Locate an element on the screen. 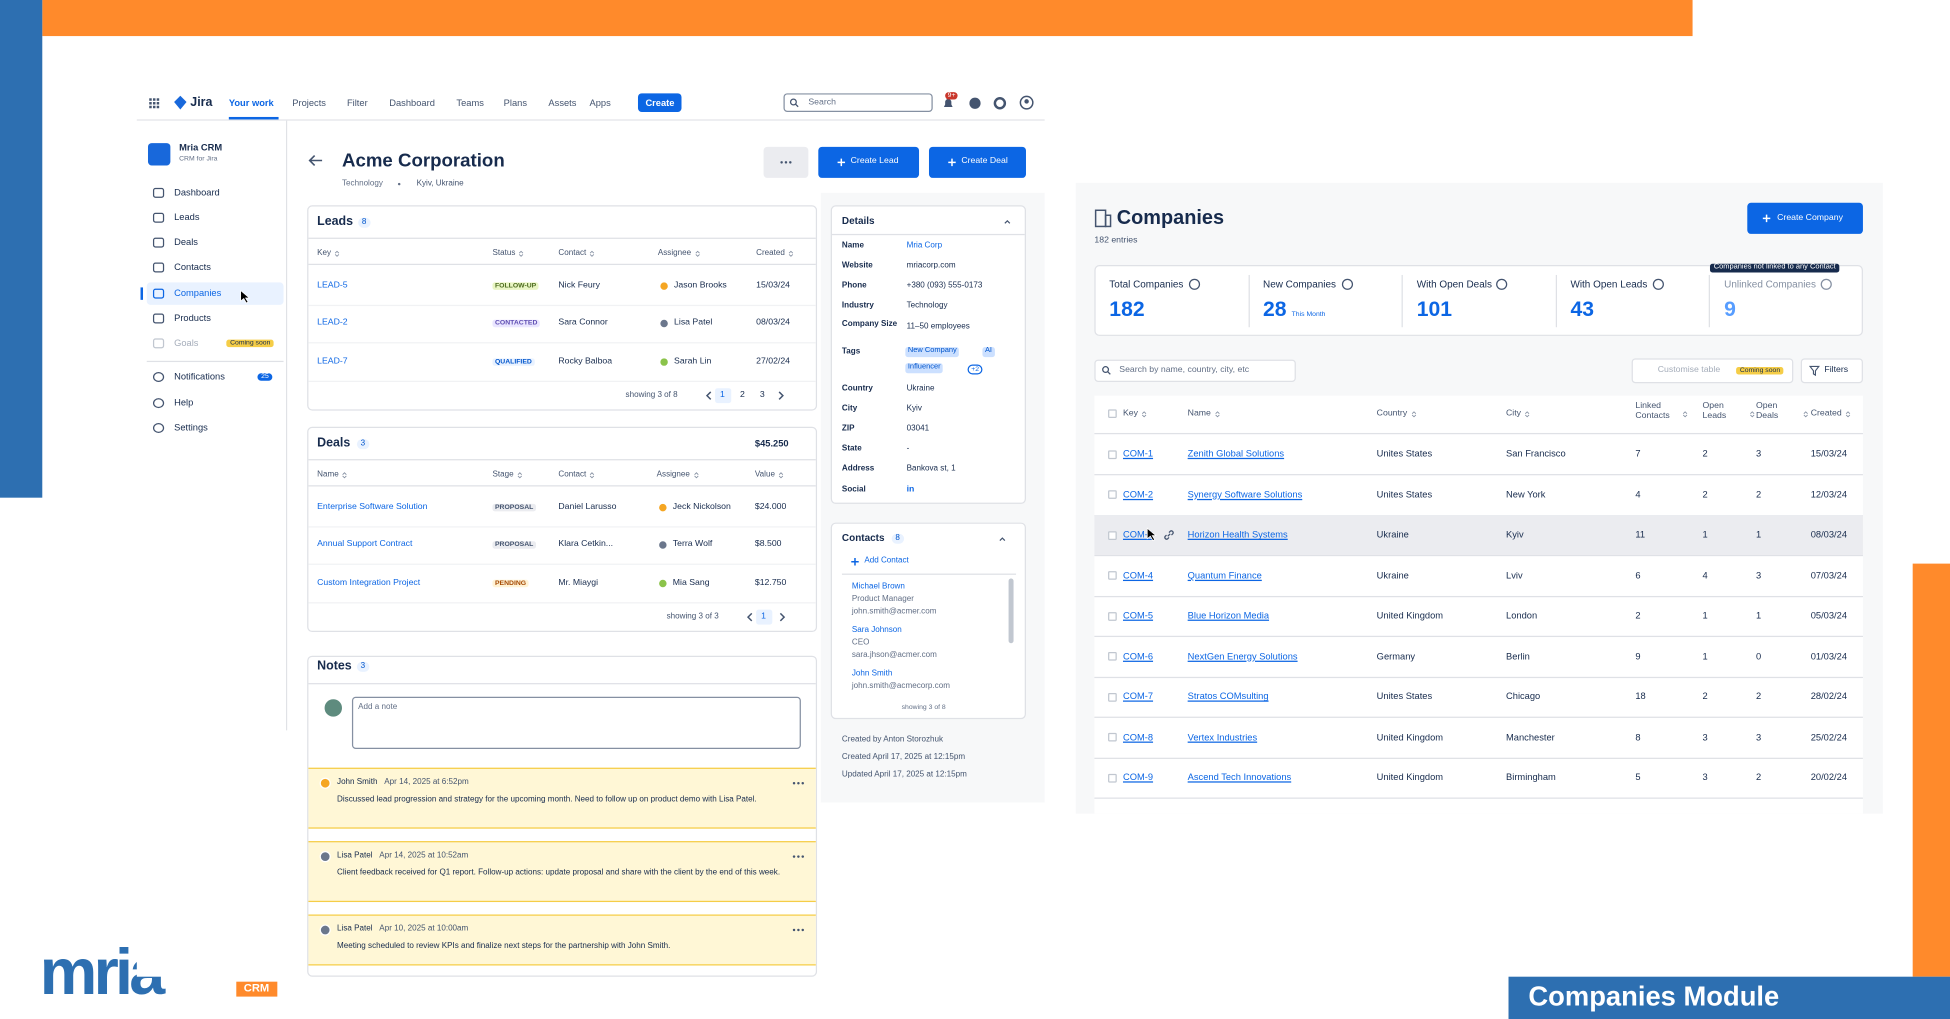 This screenshot has height=1019, width=1950. sidebar-item: Help is located at coordinates (184, 403).